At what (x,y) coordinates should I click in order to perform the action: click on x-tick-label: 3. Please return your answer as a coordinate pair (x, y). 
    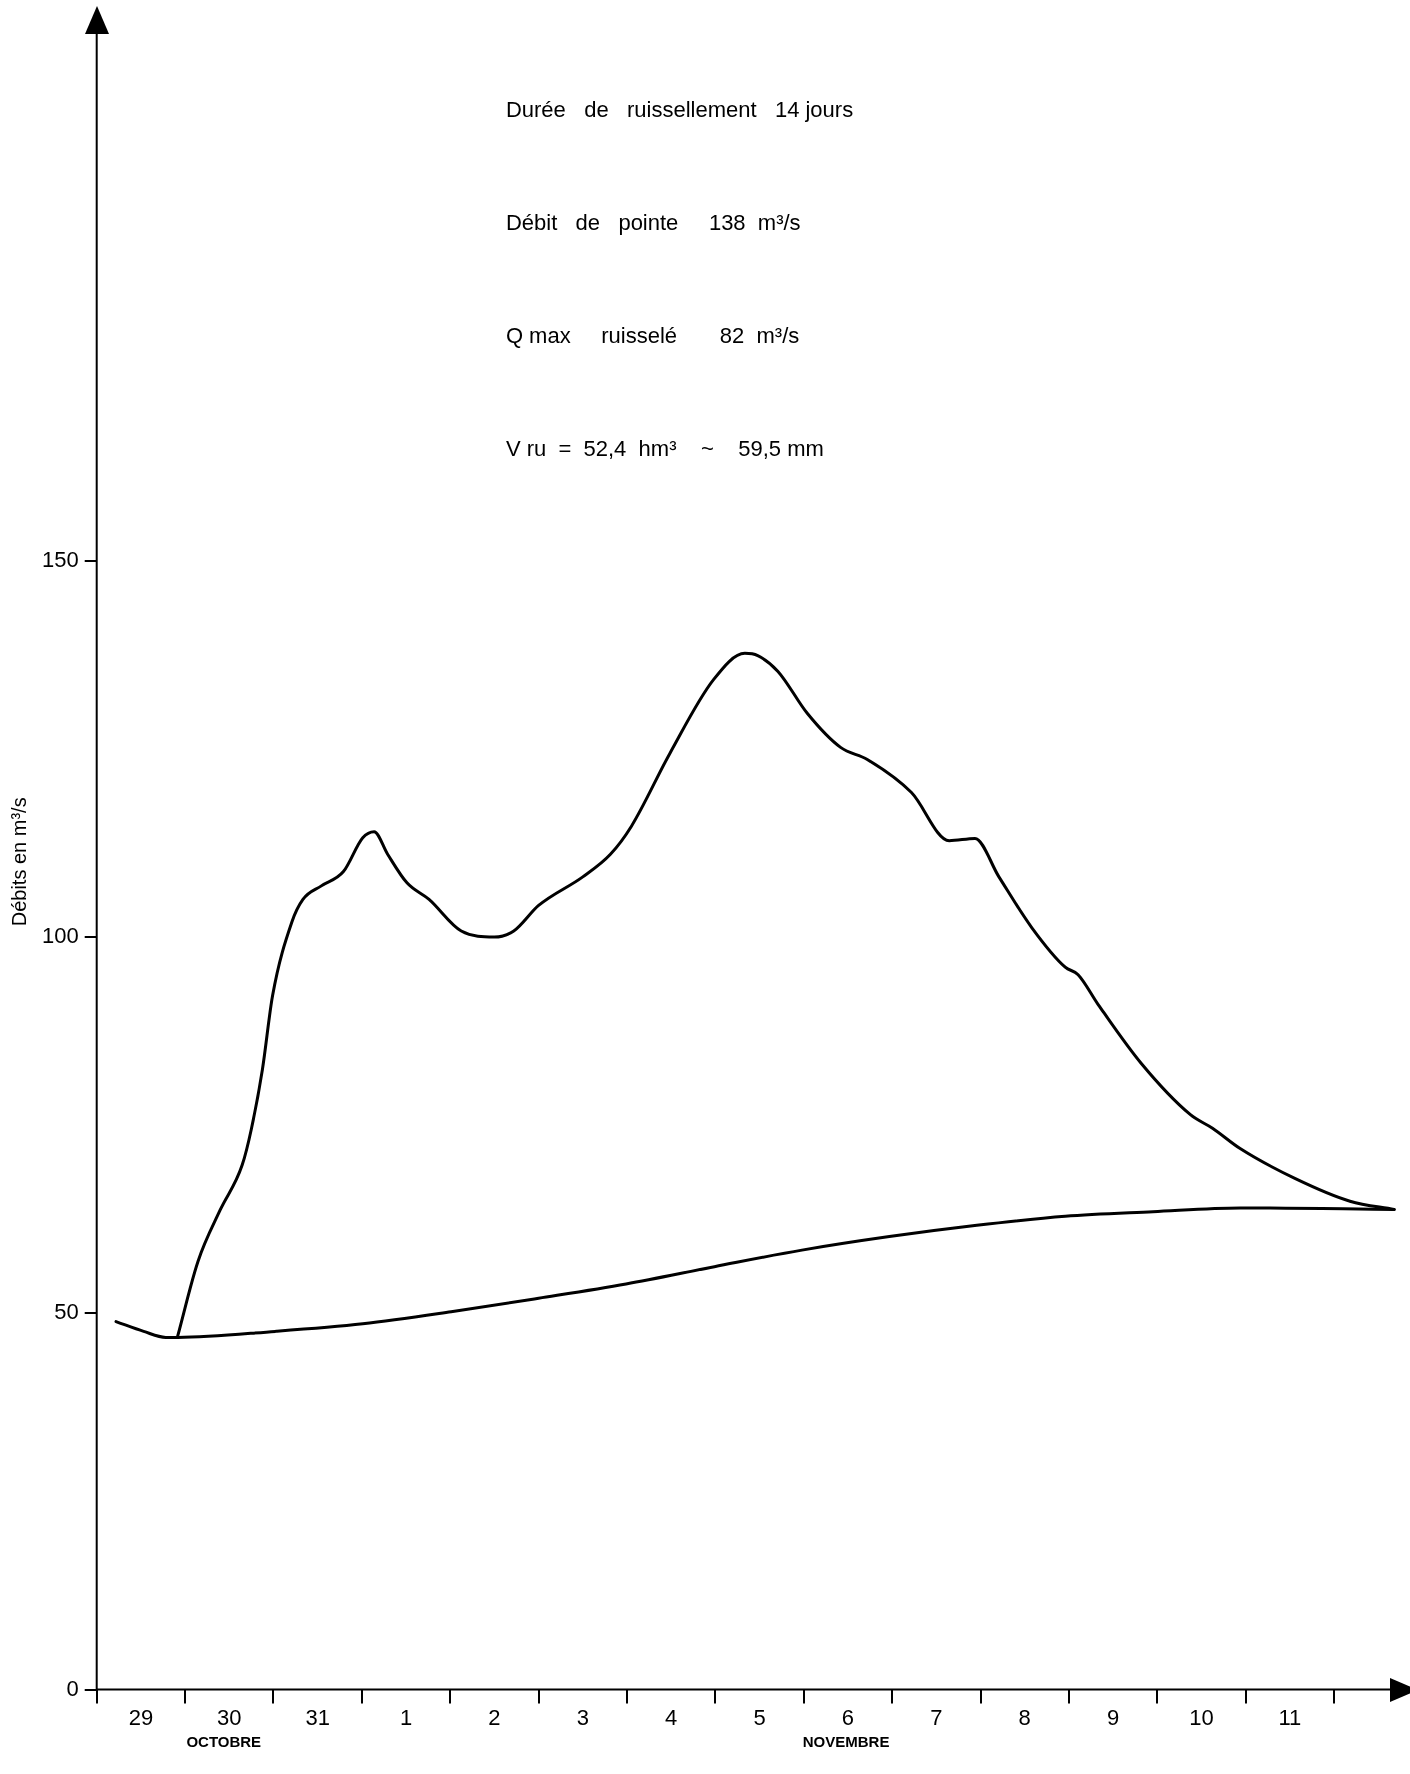
    Looking at the image, I should click on (582, 1717).